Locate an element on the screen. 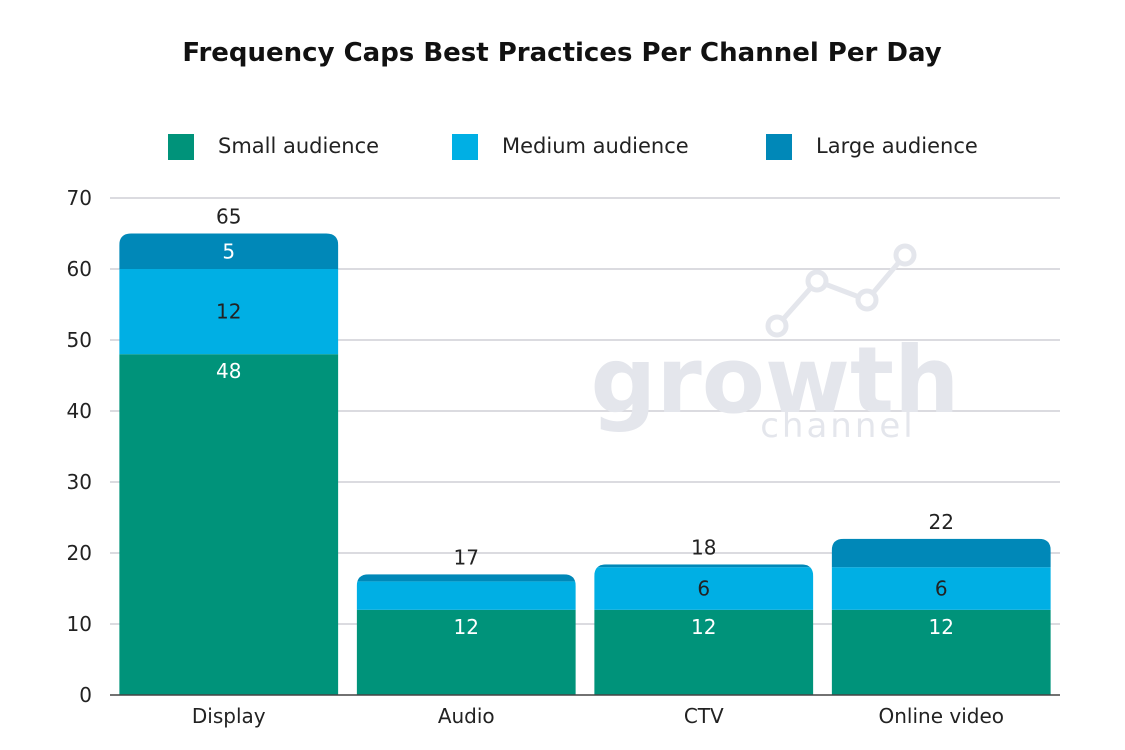 The width and height of the screenshot is (1125, 750). bar-stack: 48 12 5 65 is located at coordinates (229, 450).